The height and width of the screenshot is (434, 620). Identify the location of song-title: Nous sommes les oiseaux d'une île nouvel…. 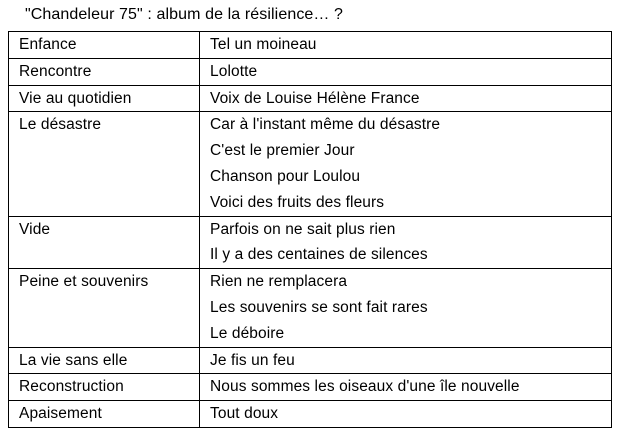
(365, 387).